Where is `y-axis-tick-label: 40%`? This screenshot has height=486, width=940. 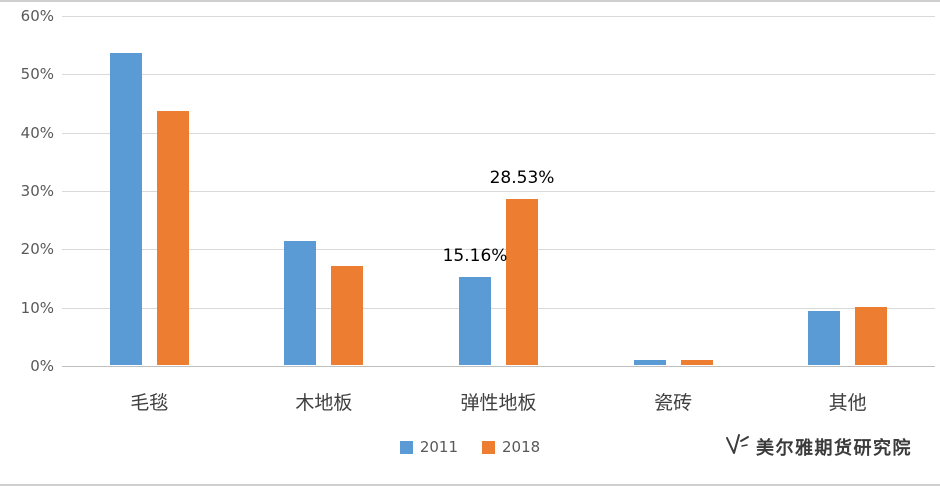 y-axis-tick-label: 40% is located at coordinates (37, 132).